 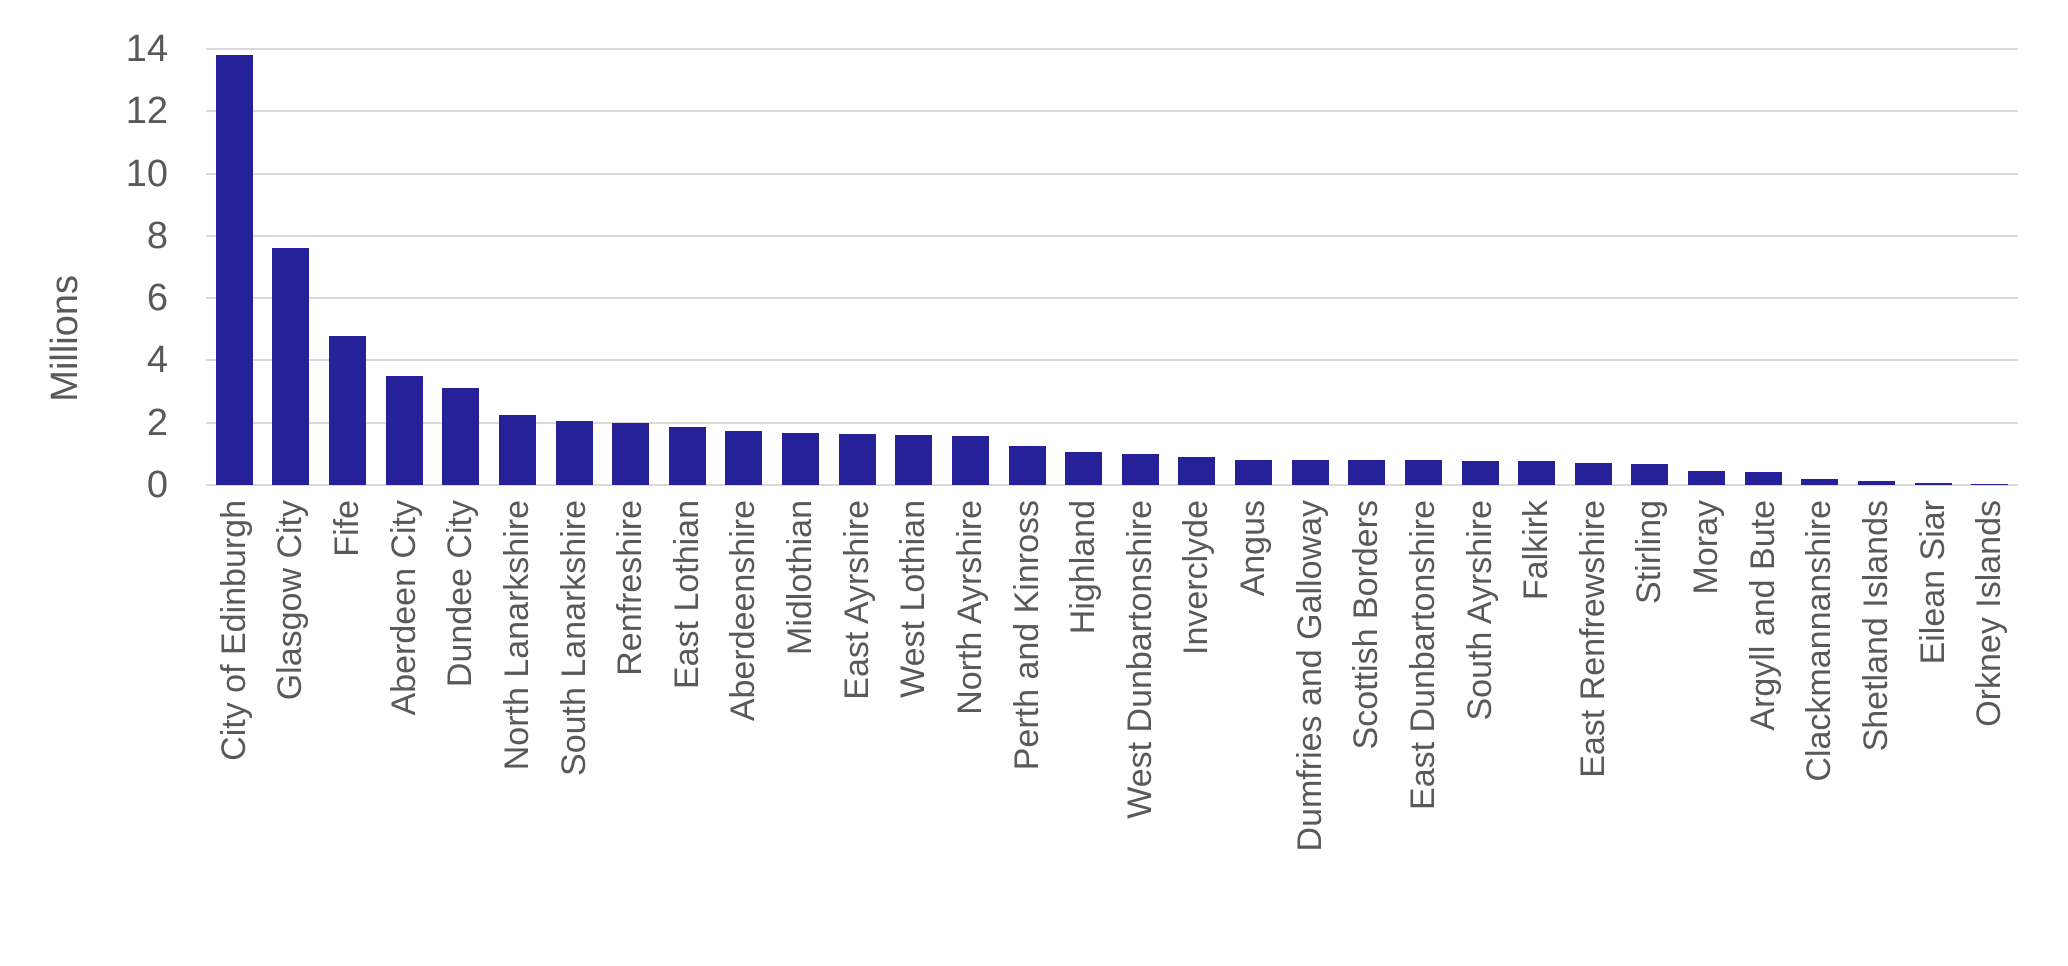 I want to click on x-axis-label: West Lothian, so click(x=913, y=599).